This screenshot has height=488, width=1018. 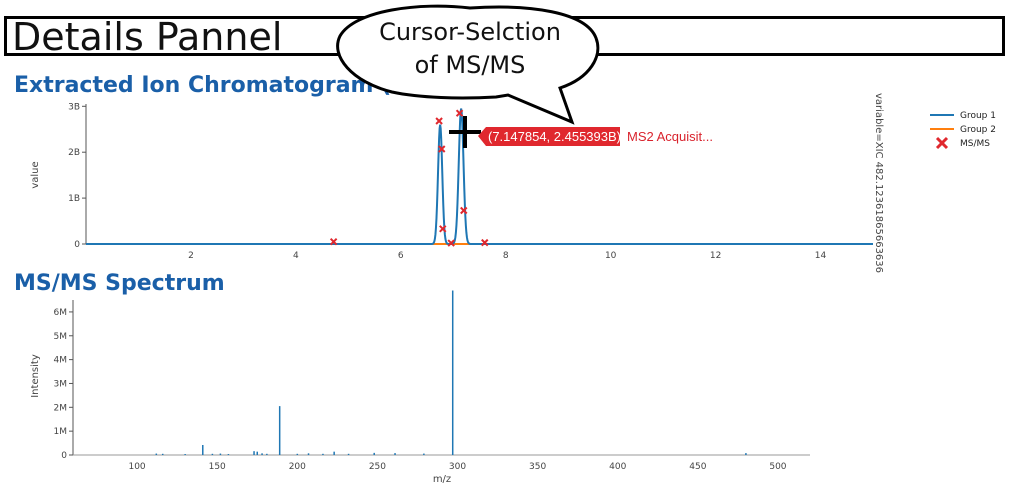 I want to click on xic-x-tick-label: 4, so click(x=296, y=256).